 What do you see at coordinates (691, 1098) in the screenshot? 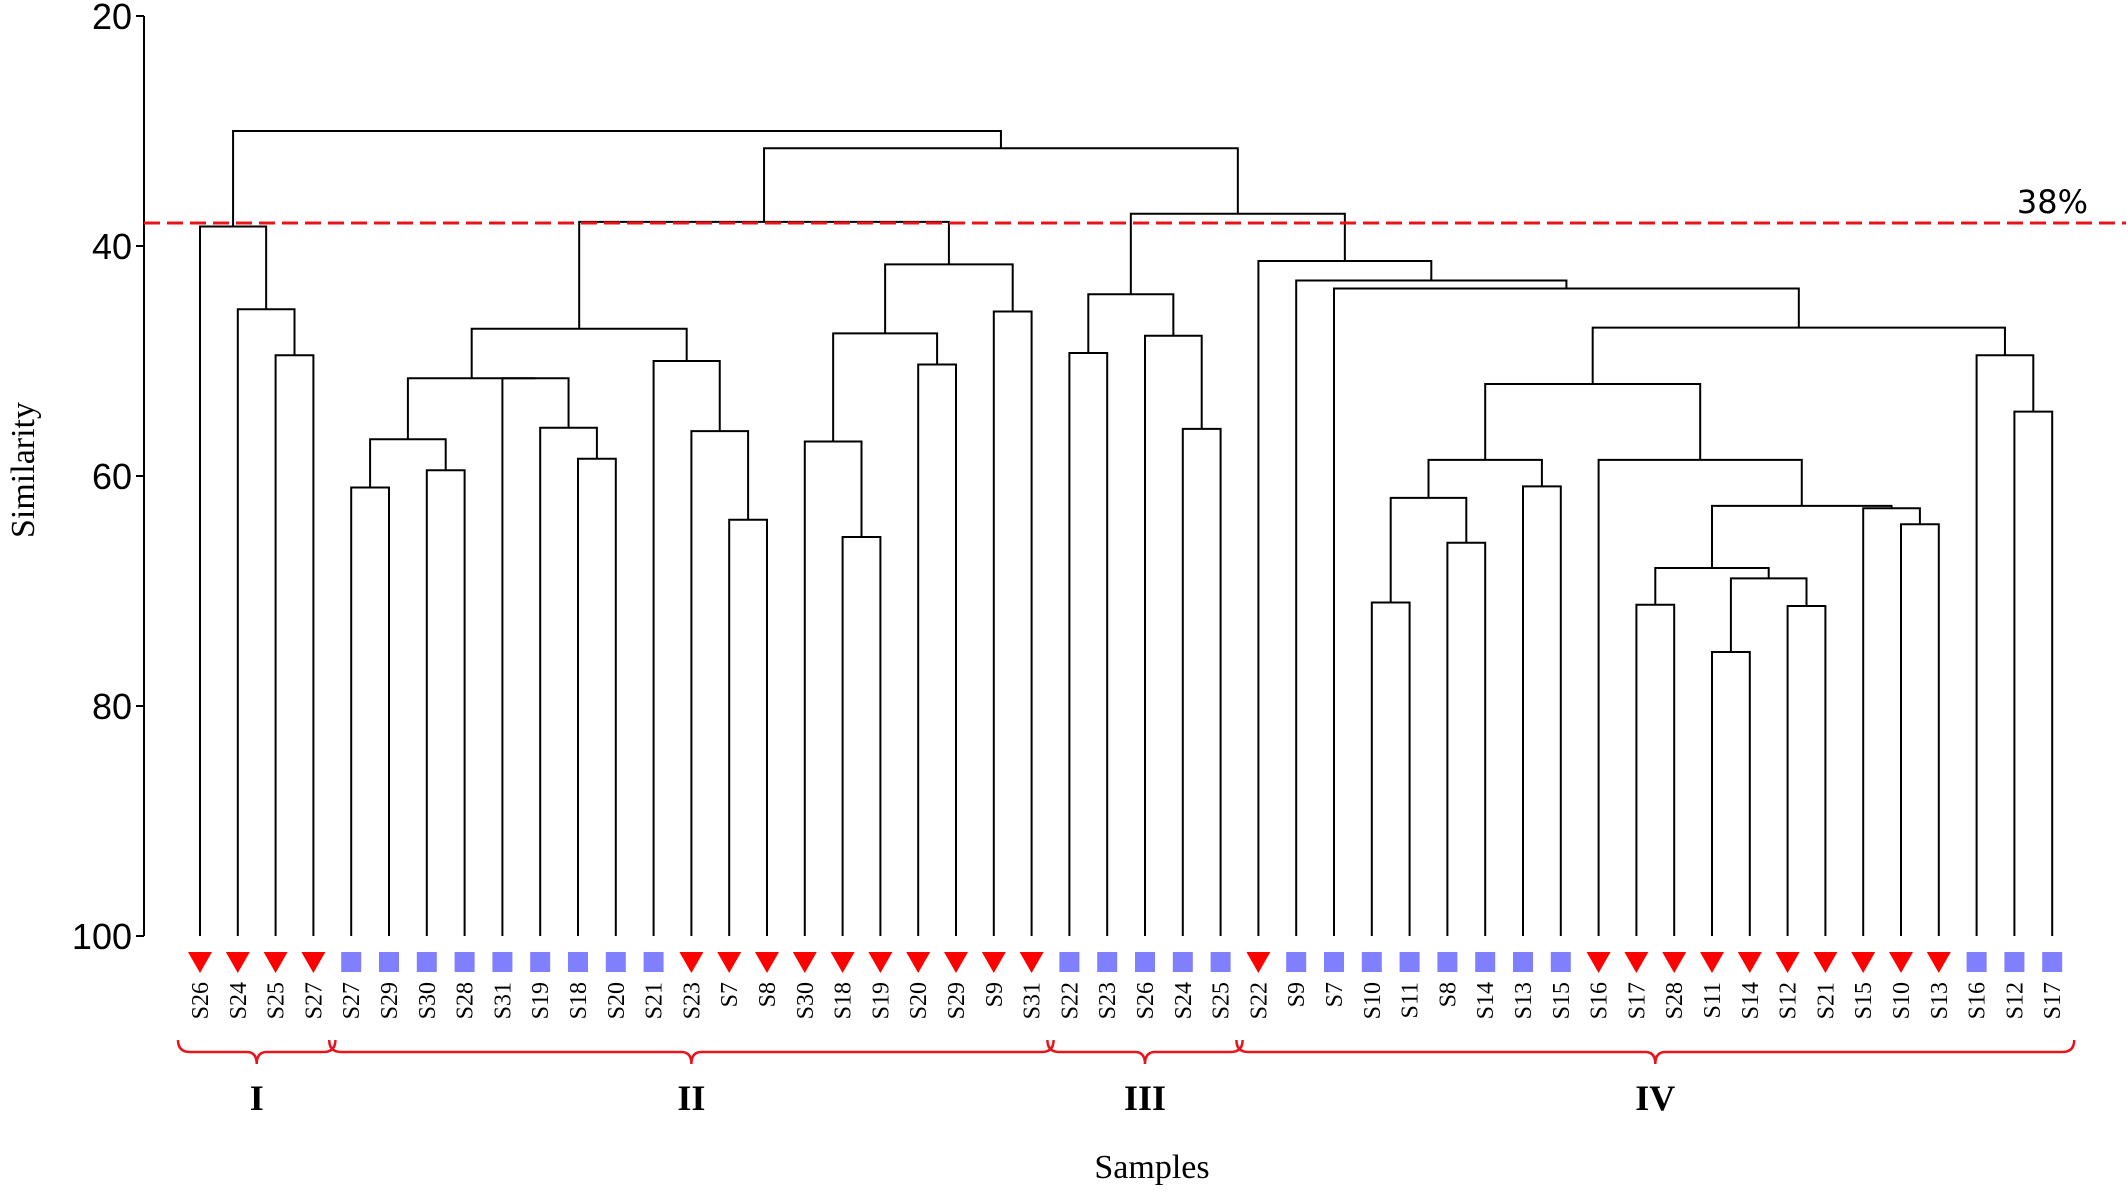
I see `group-label: II` at bounding box center [691, 1098].